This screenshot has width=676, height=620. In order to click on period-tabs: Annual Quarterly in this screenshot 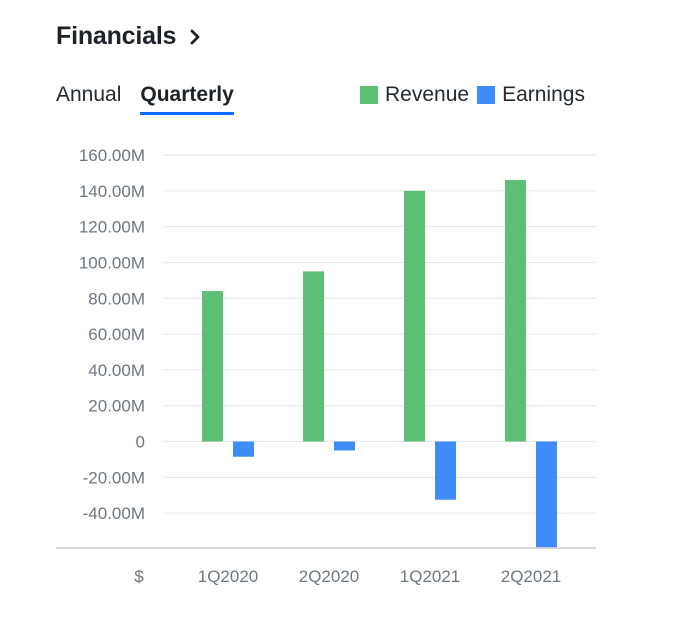, I will do `click(145, 99)`.